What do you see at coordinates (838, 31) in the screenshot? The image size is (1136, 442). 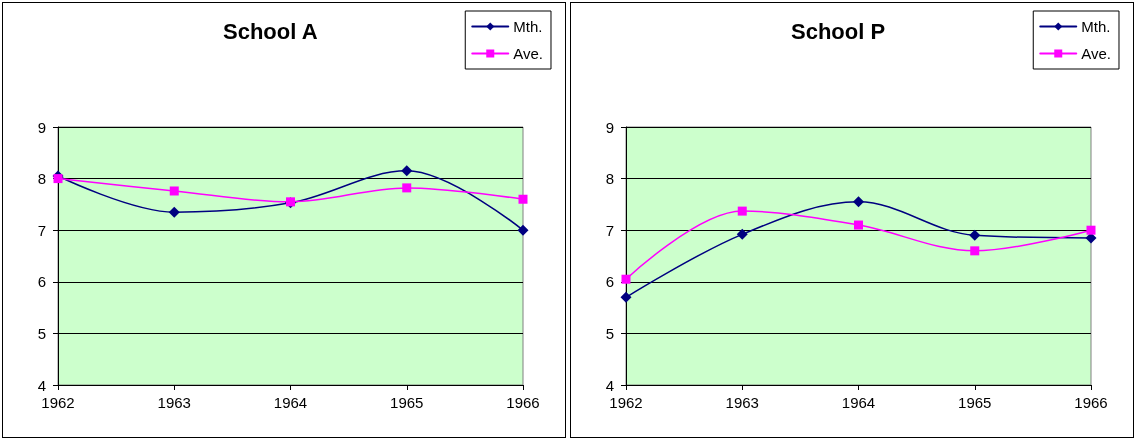 I see `chart-title: School P` at bounding box center [838, 31].